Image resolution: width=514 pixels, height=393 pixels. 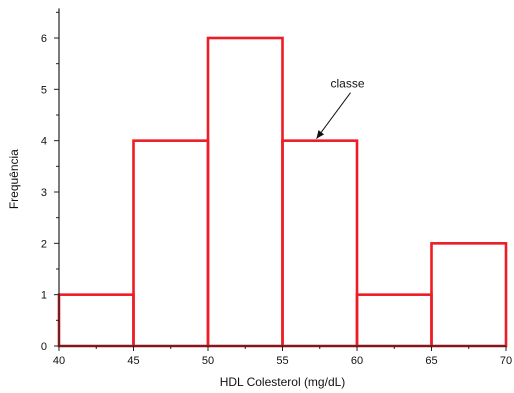 I want to click on x-ticks-group: 40 45 50 55 60 65 70, so click(x=282, y=356).